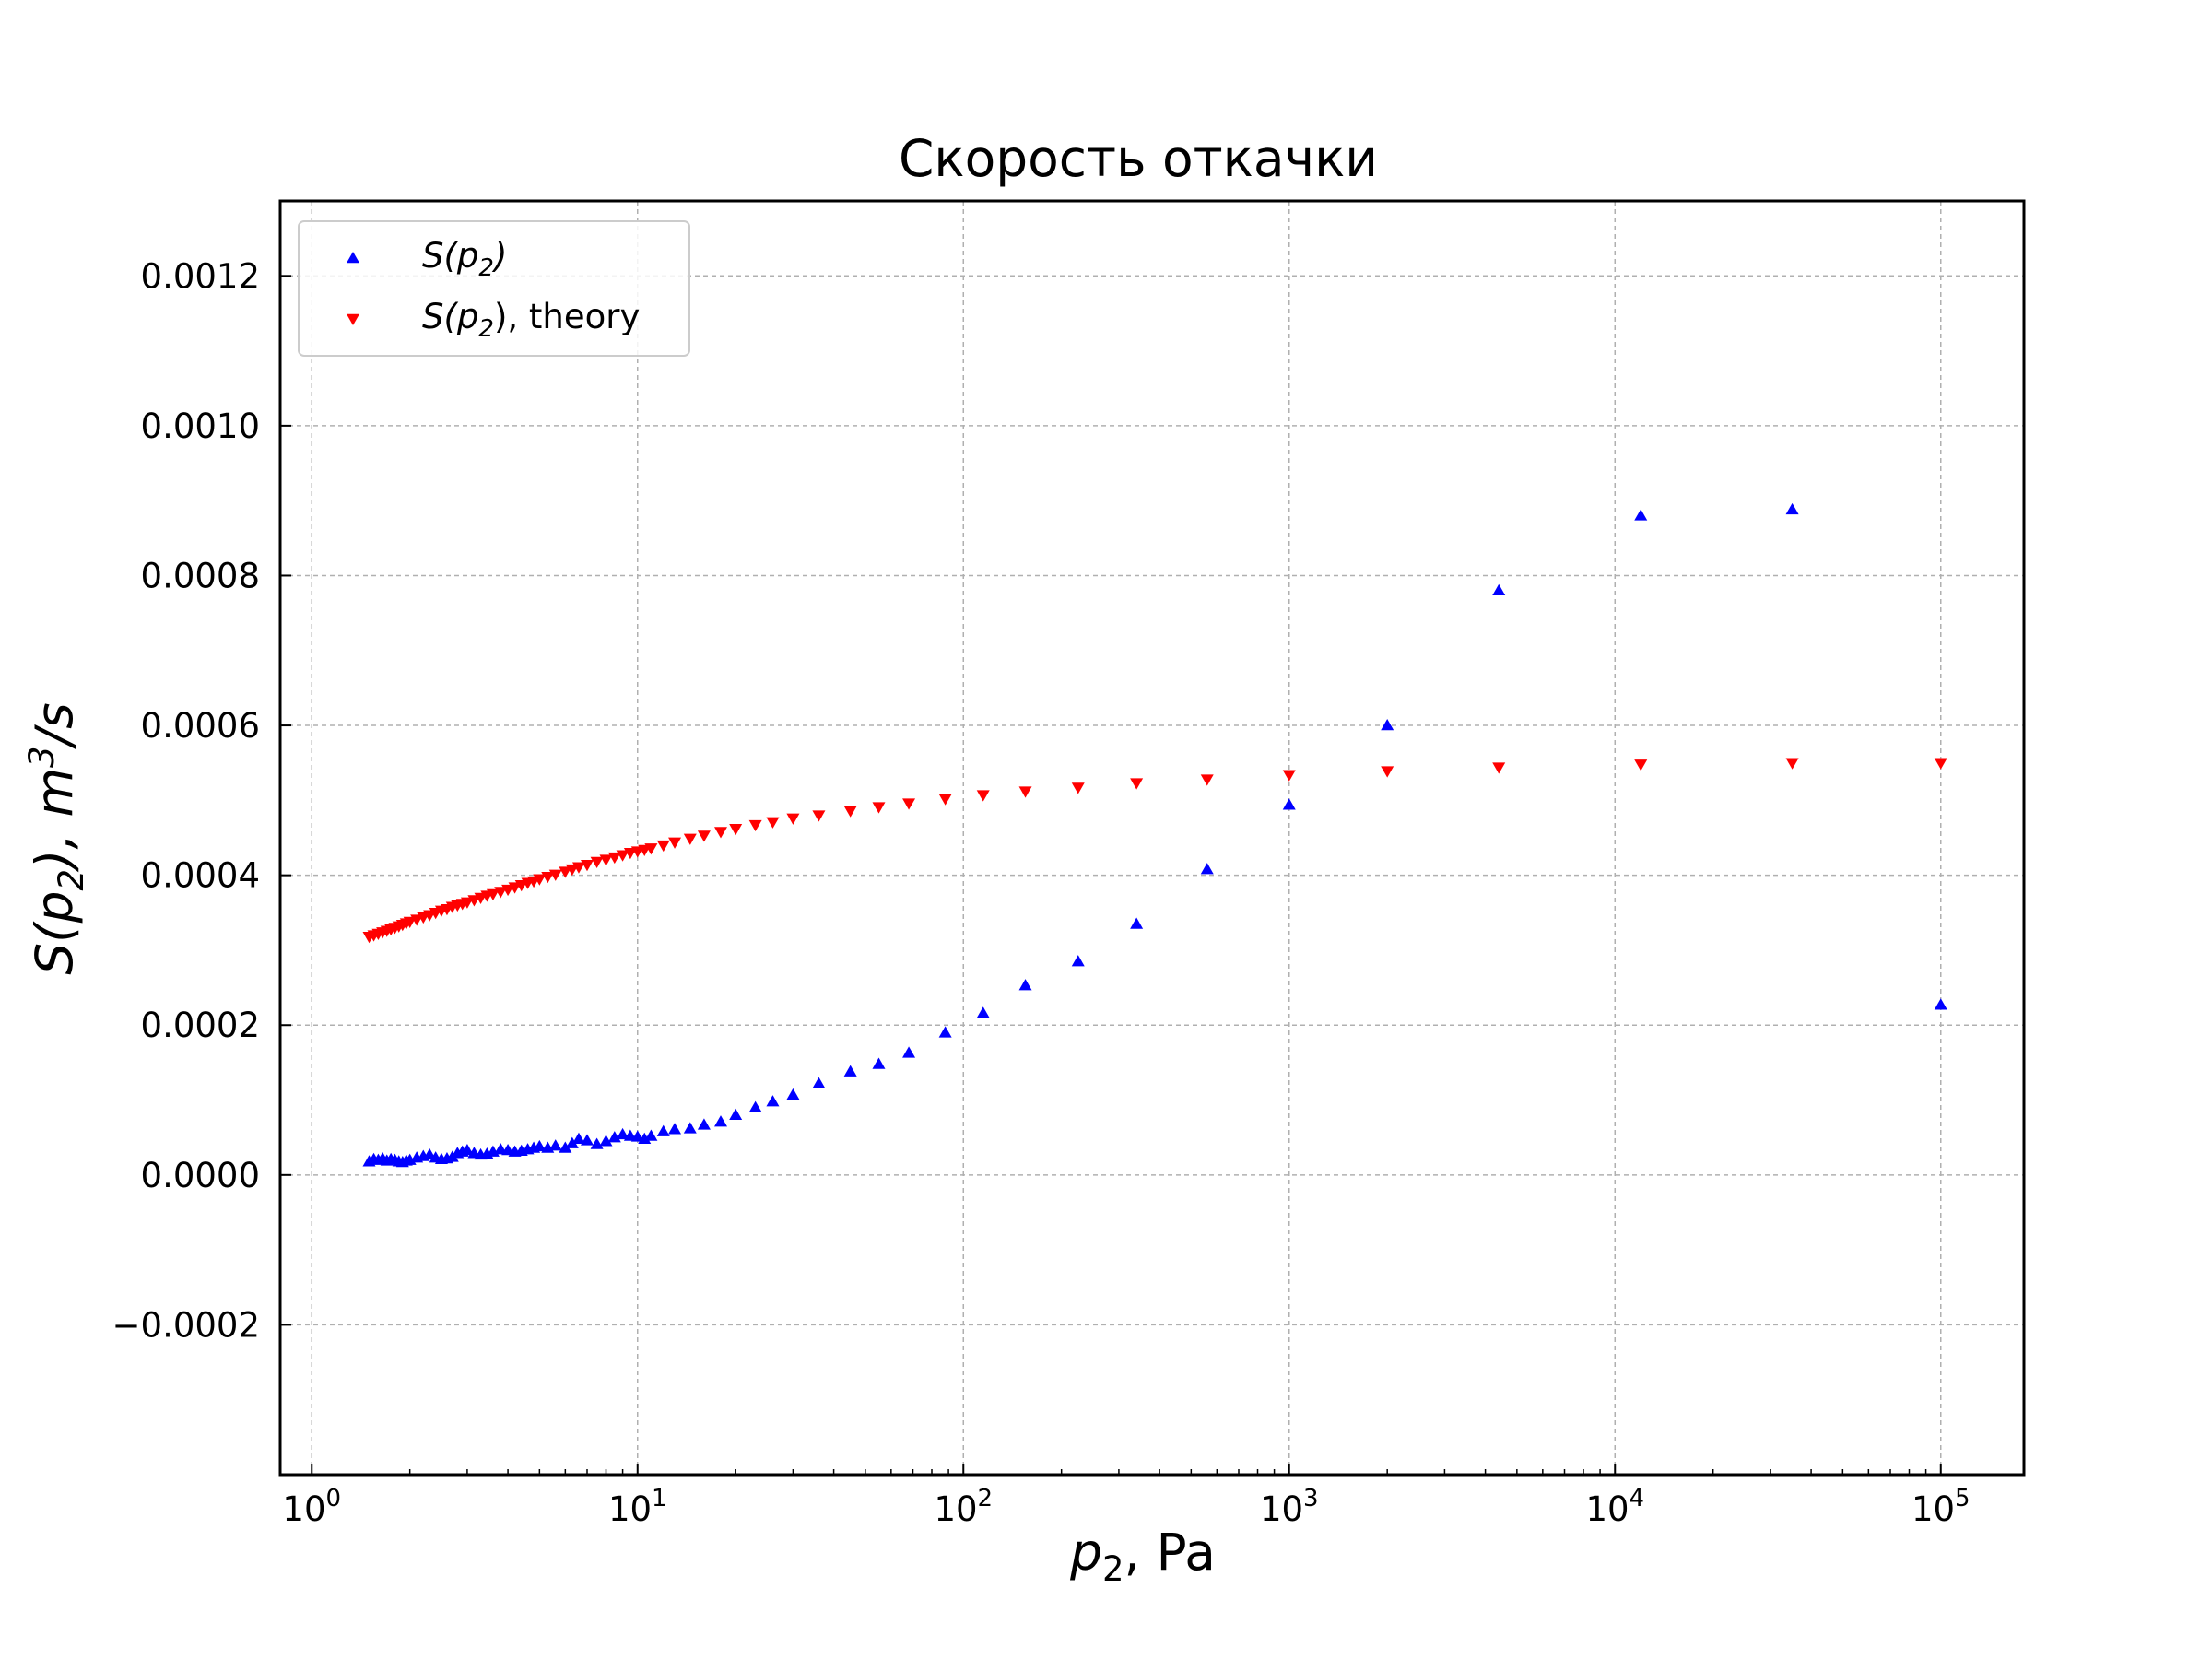  What do you see at coordinates (200, 1025) in the screenshot?
I see `y-tick-label: 0.0002` at bounding box center [200, 1025].